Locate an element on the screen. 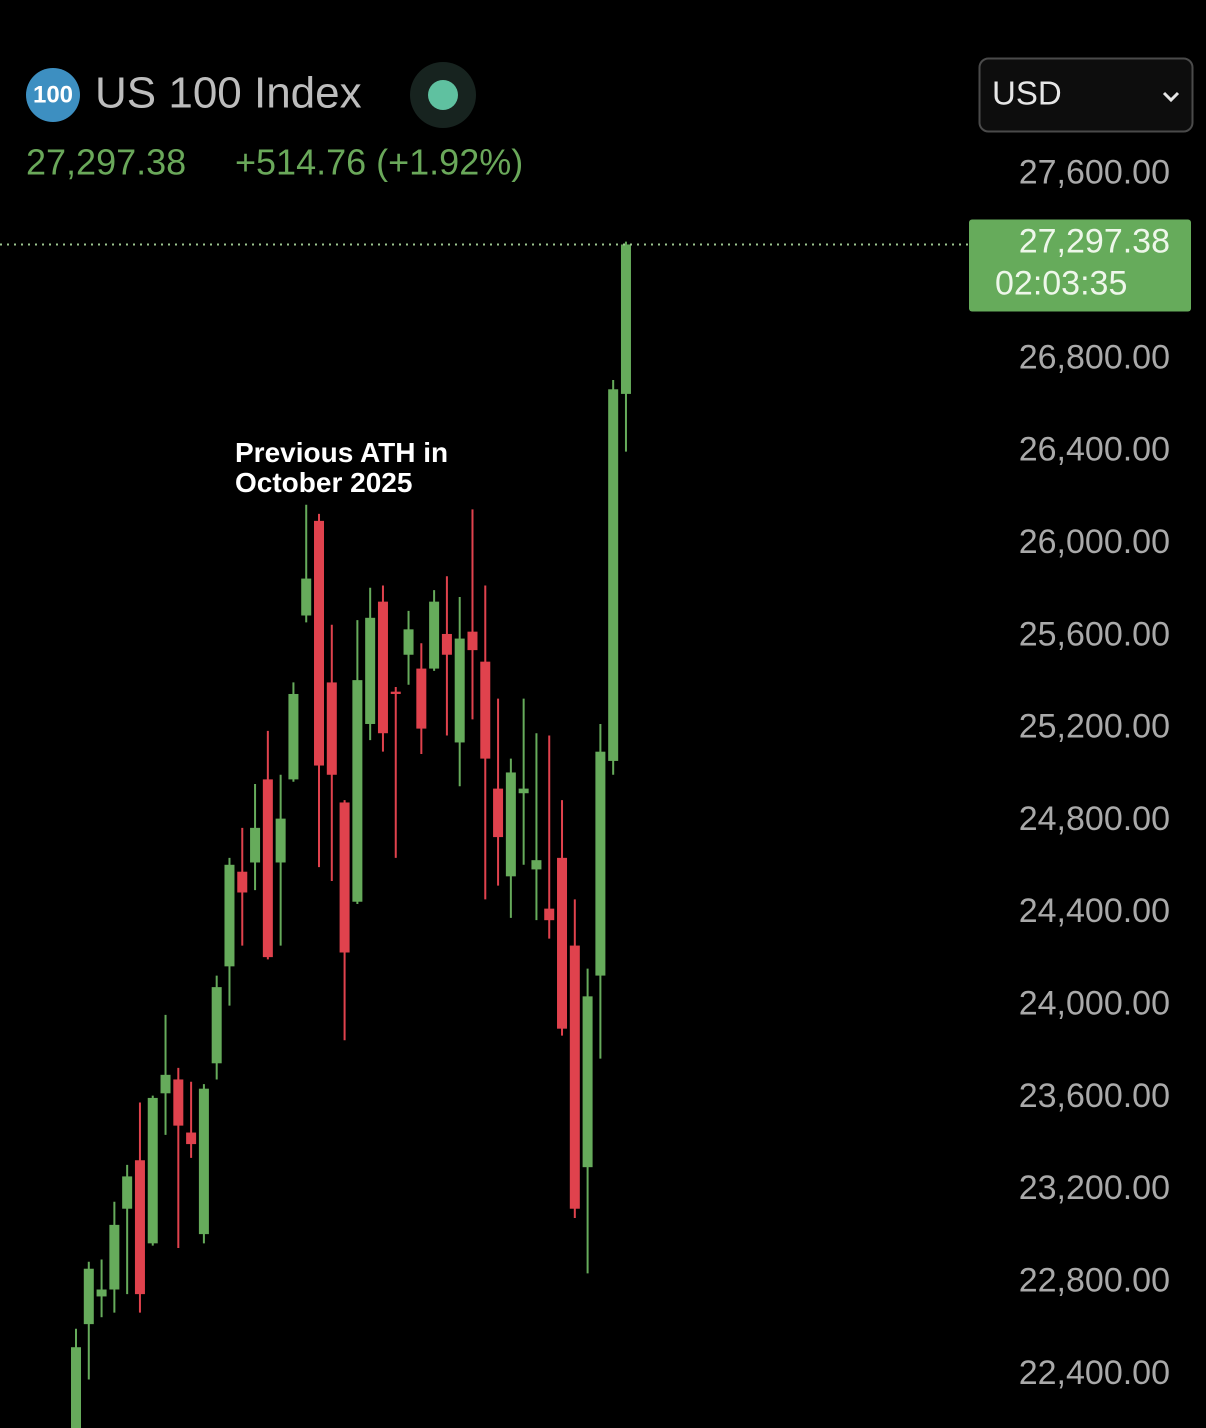 The width and height of the screenshot is (1206, 1428). header-change: +514.76 (+1.92%) is located at coordinates (379, 162).